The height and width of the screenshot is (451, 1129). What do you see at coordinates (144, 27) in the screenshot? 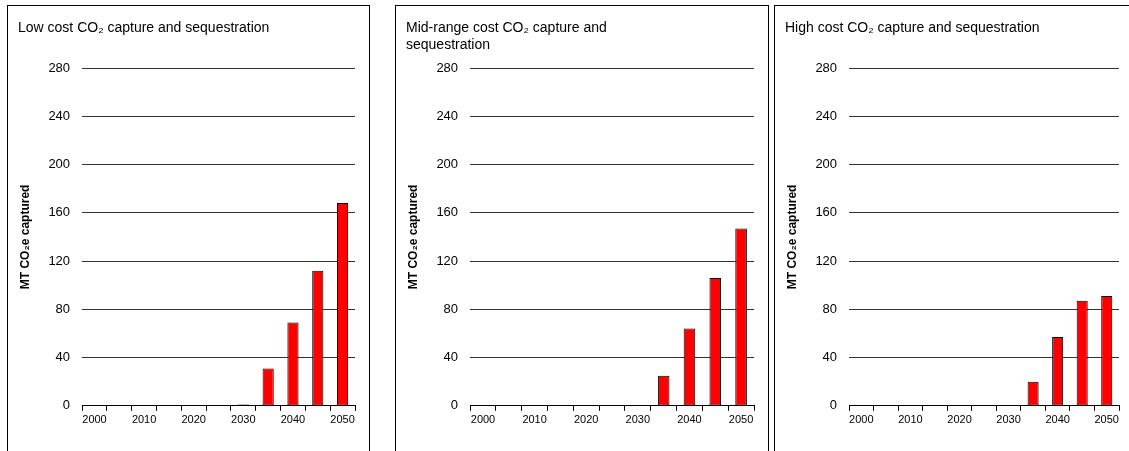
I see `chart-title: Low cost CO₂ capture and sequestration` at bounding box center [144, 27].